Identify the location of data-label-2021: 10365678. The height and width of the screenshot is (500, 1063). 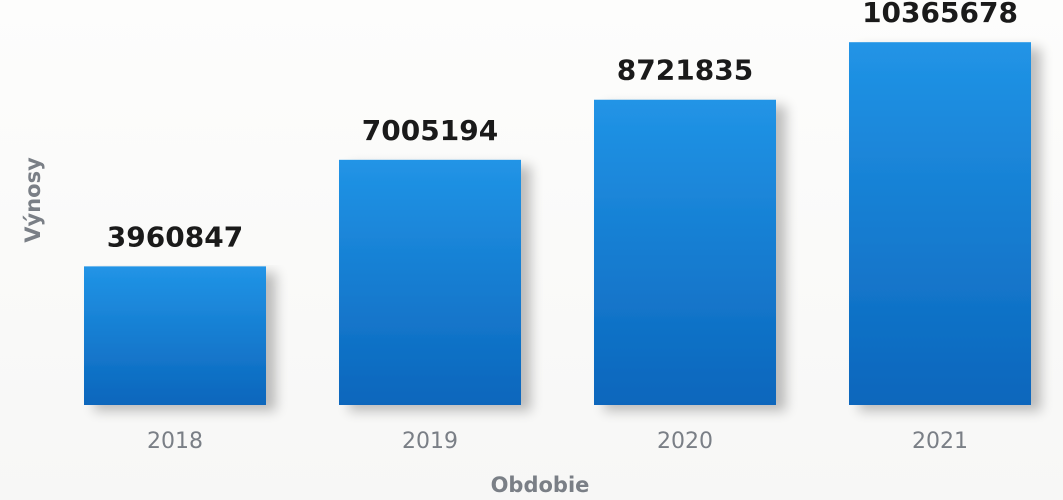
(940, 14).